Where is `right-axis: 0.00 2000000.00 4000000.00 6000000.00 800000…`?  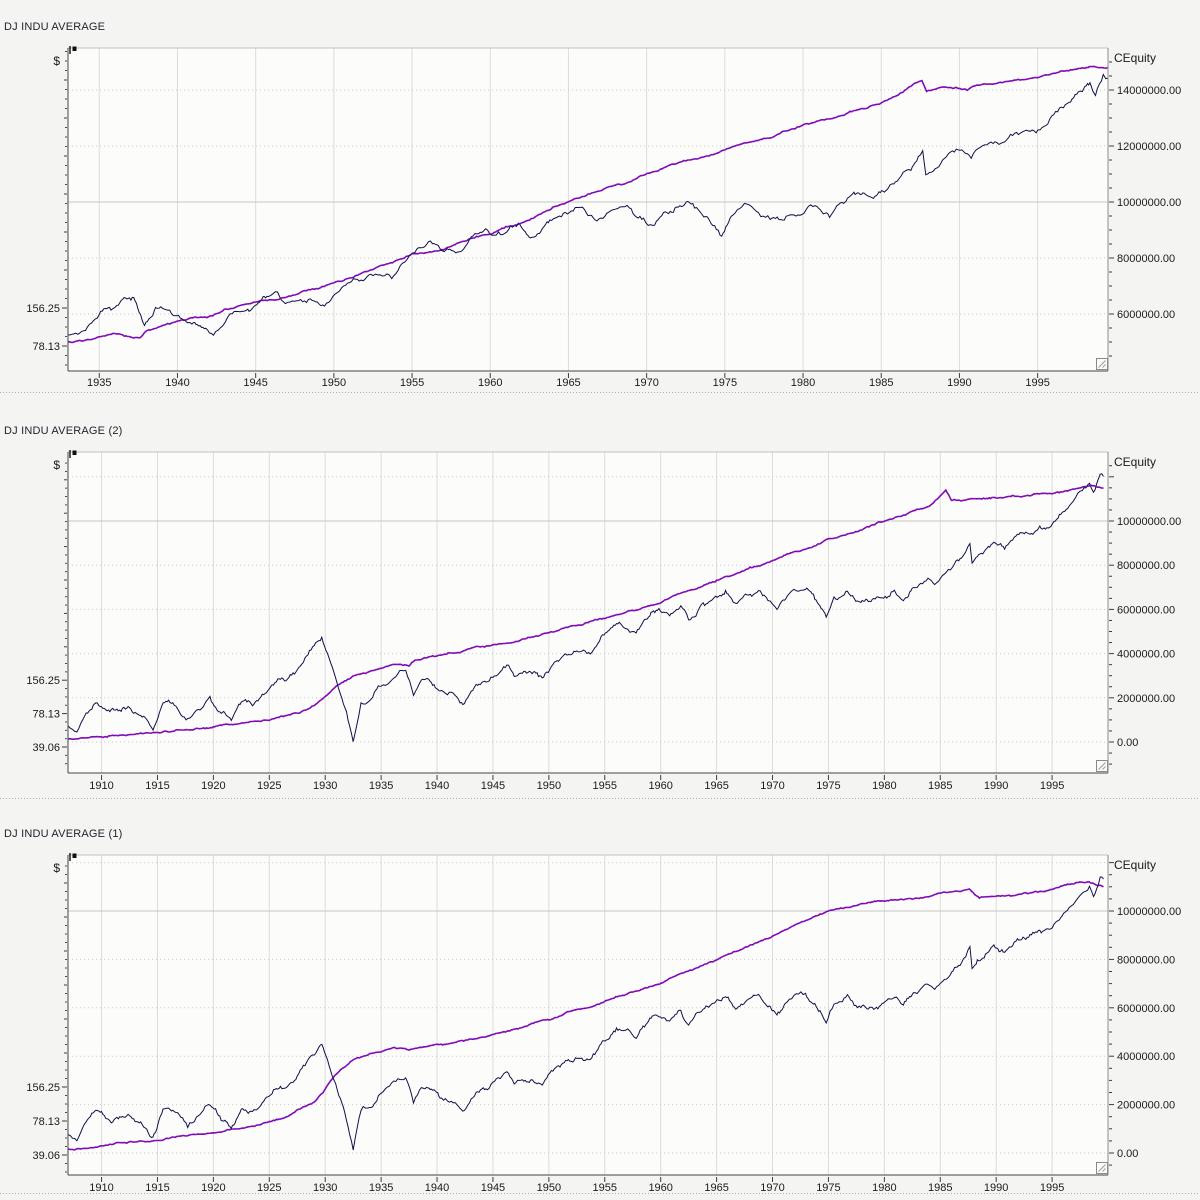 right-axis: 0.00 2000000.00 4000000.00 6000000.00 800000… is located at coordinates (1145, 1012).